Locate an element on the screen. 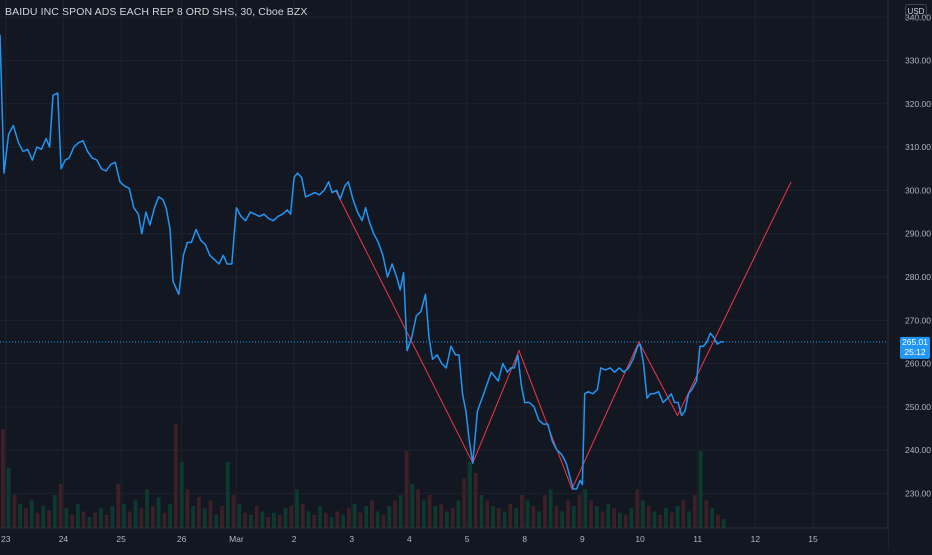 The image size is (932, 555). price-axis-panel is located at coordinates (910, 275).